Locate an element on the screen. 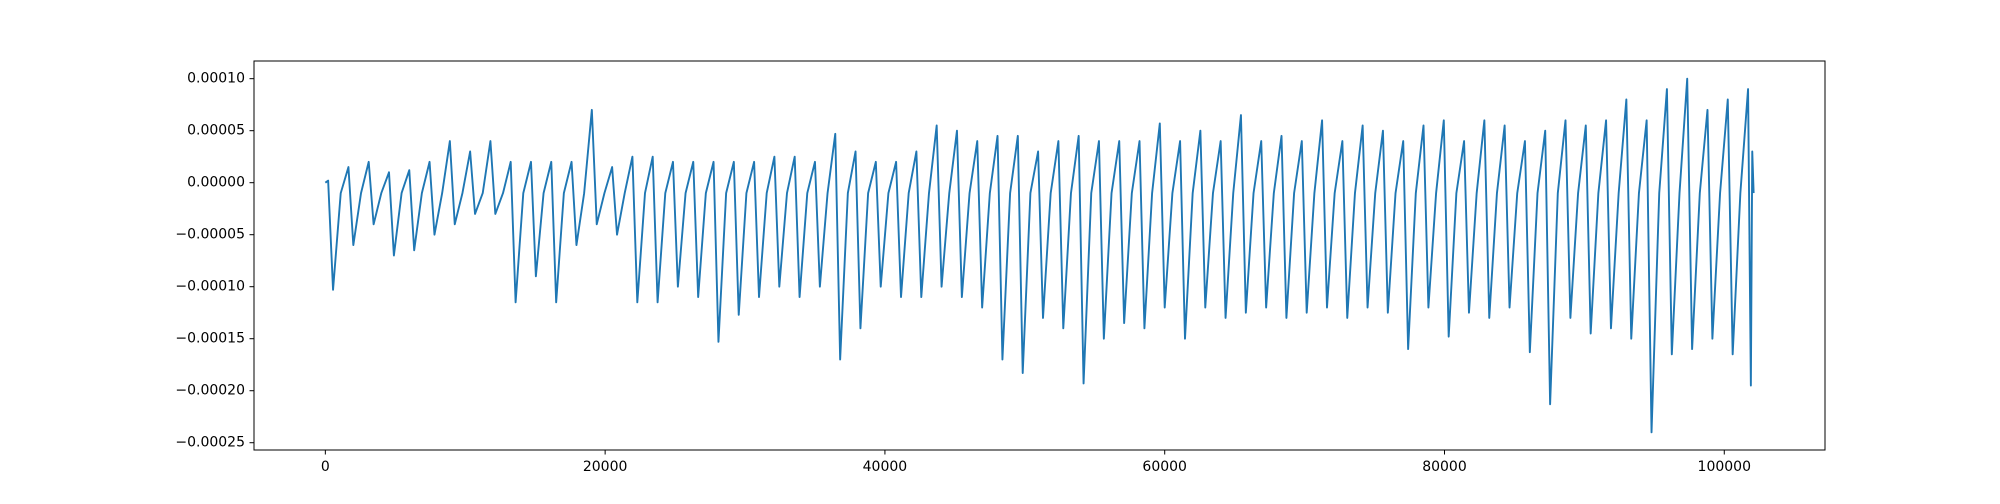 The height and width of the screenshot is (504, 2000). x-tick-label: 80000 is located at coordinates (1444, 467).